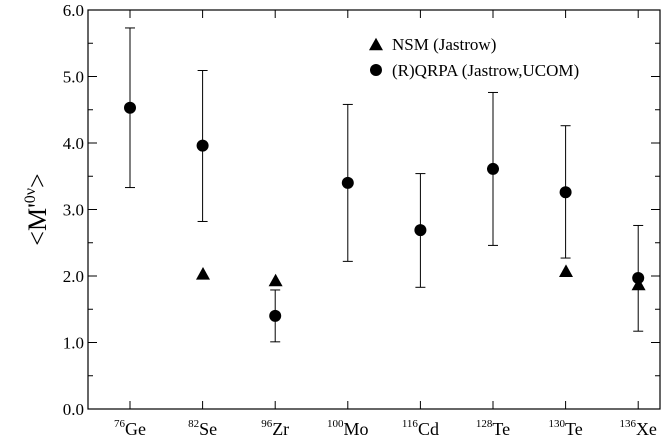  Describe the element at coordinates (73, 276) in the screenshot. I see `y-tick-label: 2.0` at that location.